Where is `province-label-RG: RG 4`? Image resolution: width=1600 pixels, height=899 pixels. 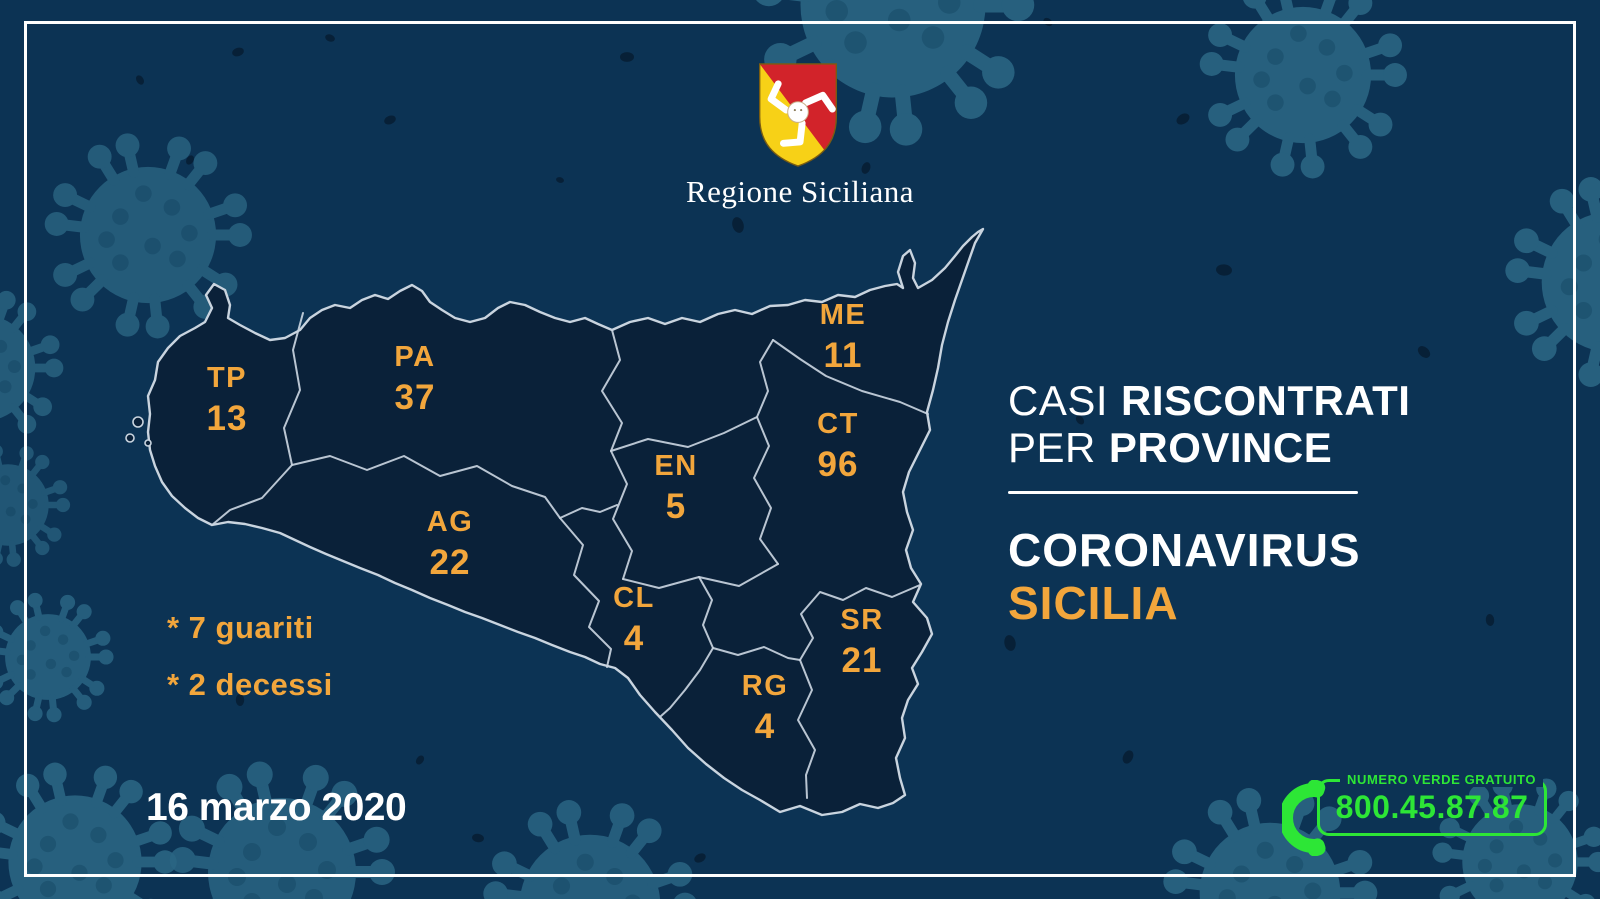 province-label-RG: RG 4 is located at coordinates (765, 708).